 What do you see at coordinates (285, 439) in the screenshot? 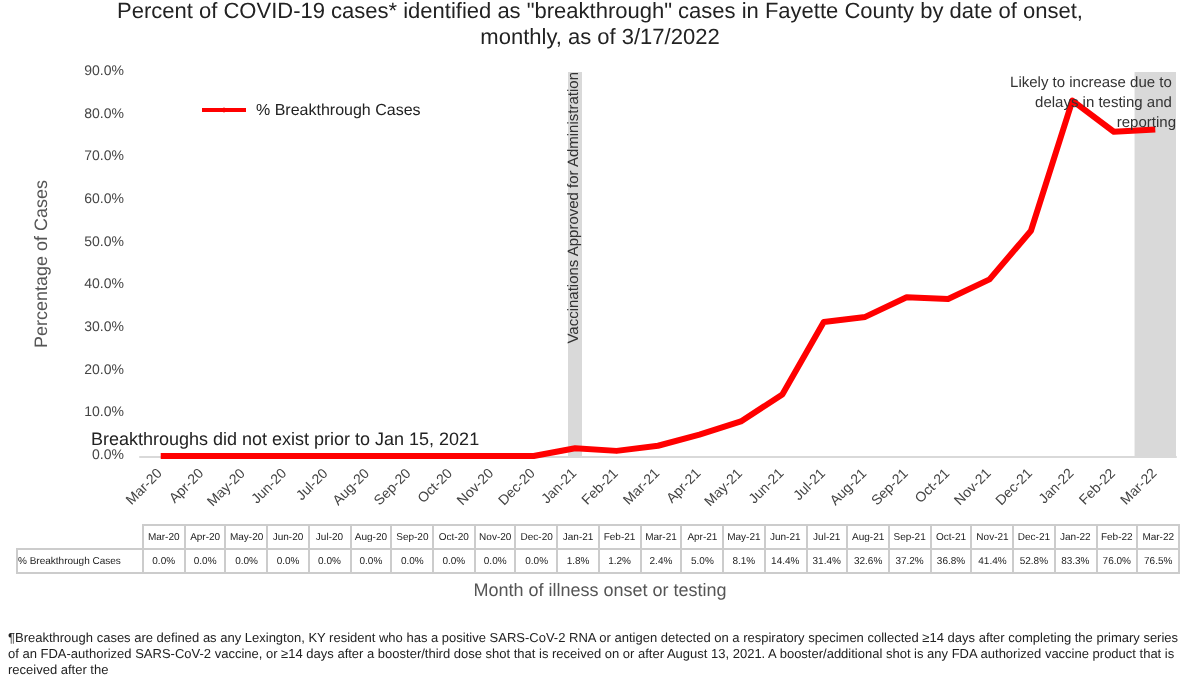
I see `annotation: Breakthroughs did not exist prior to Jan 15, 2021` at bounding box center [285, 439].